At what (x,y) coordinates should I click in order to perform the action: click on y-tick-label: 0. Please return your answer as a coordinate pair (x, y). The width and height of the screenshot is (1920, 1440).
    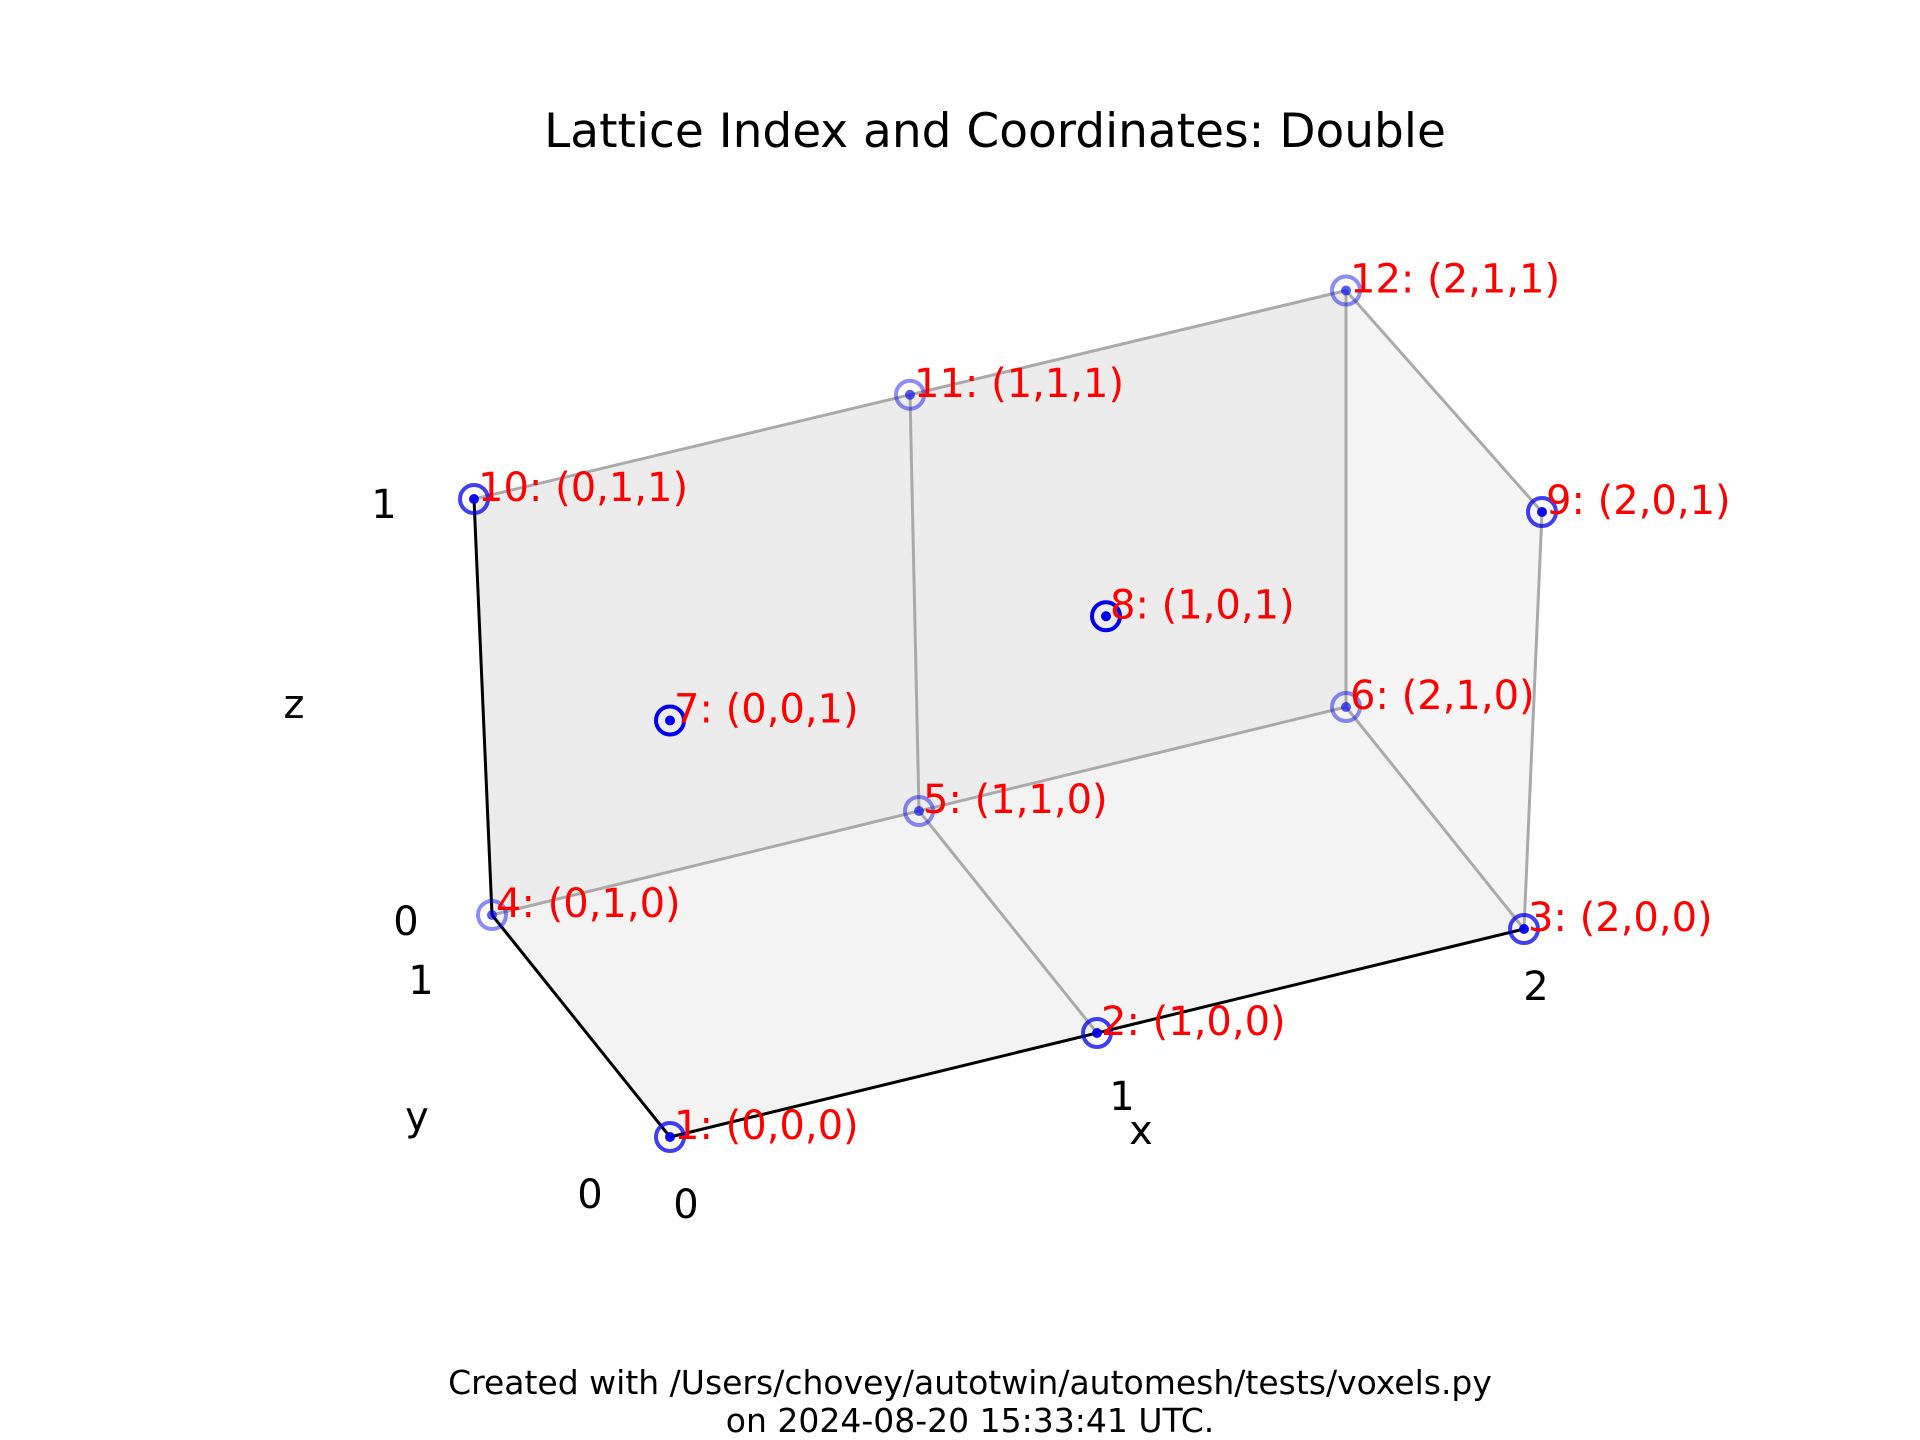
    Looking at the image, I should click on (589, 1195).